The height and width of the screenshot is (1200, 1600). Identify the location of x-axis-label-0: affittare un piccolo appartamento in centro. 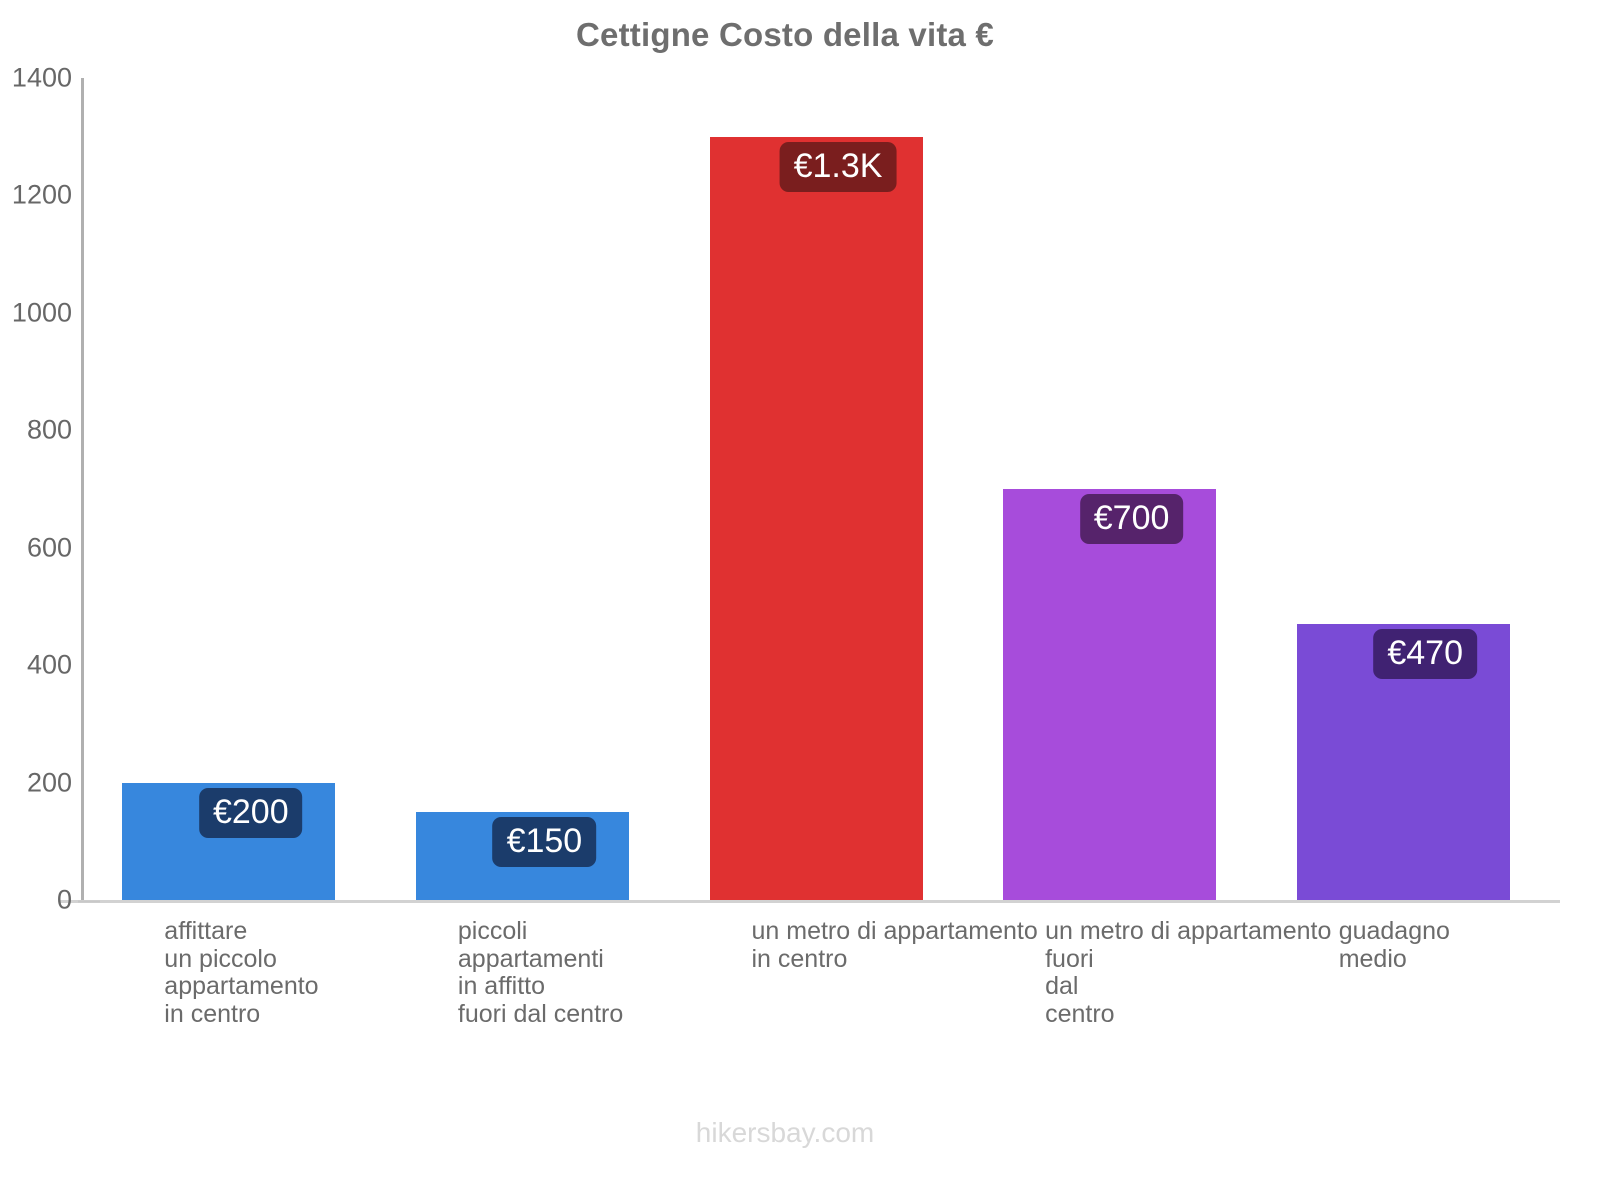
(241, 972).